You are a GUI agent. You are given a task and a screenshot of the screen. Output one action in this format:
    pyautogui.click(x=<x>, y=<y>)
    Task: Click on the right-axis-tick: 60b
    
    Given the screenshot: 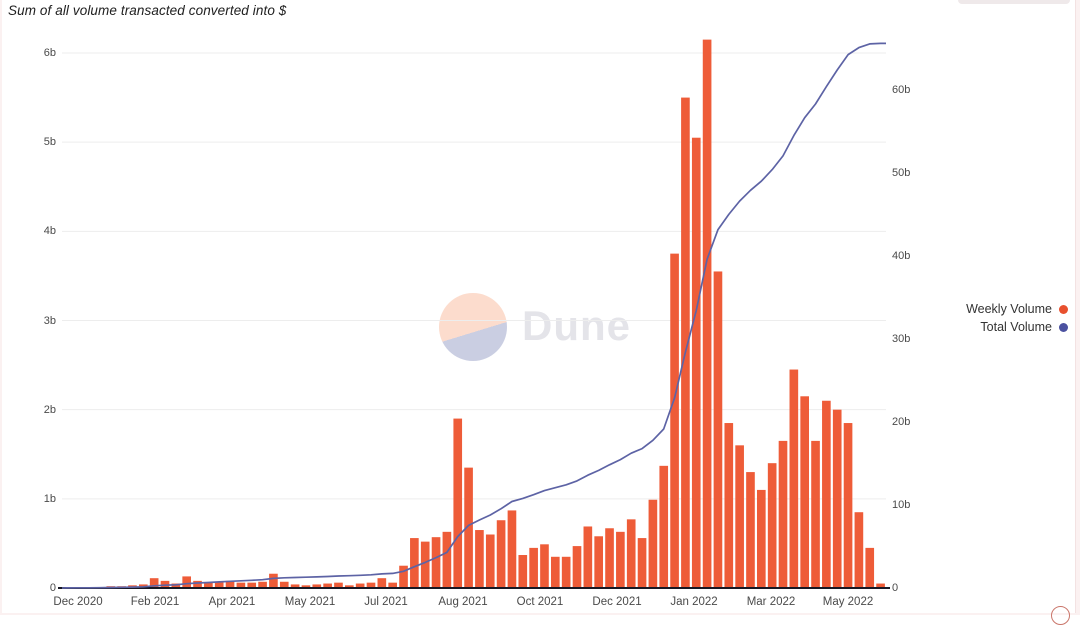 What is the action you would take?
    pyautogui.click(x=901, y=90)
    